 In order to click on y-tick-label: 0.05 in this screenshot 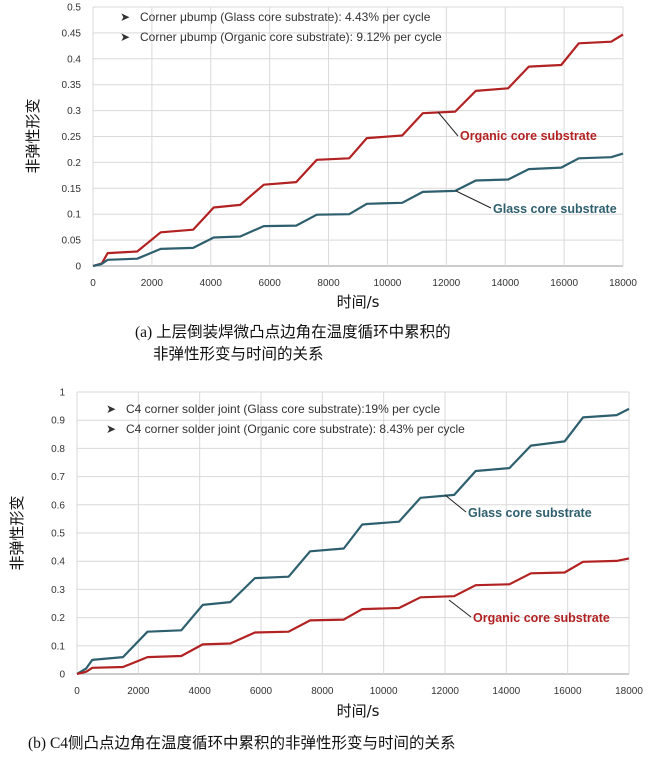, I will do `click(72, 241)`.